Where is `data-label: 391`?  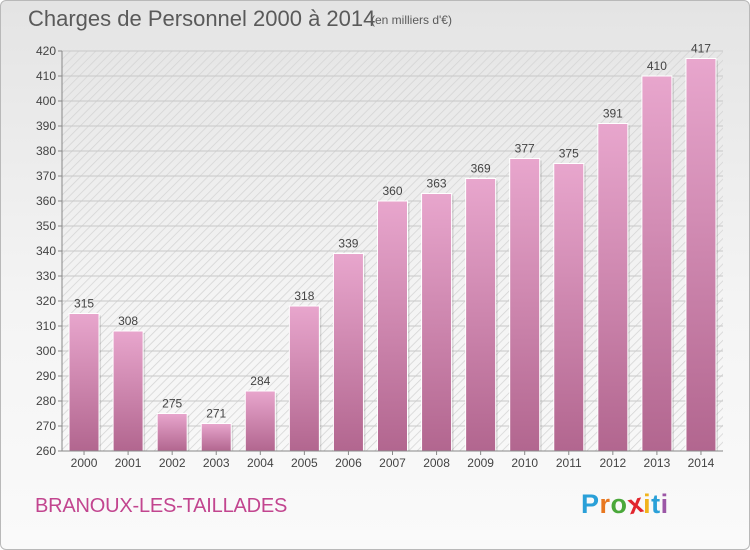 data-label: 391 is located at coordinates (613, 114).